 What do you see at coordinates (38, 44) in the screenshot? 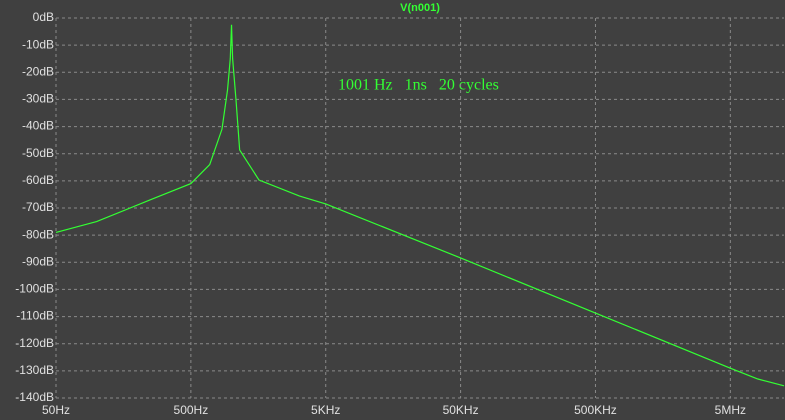
I see `y-tick-label: -10dB` at bounding box center [38, 44].